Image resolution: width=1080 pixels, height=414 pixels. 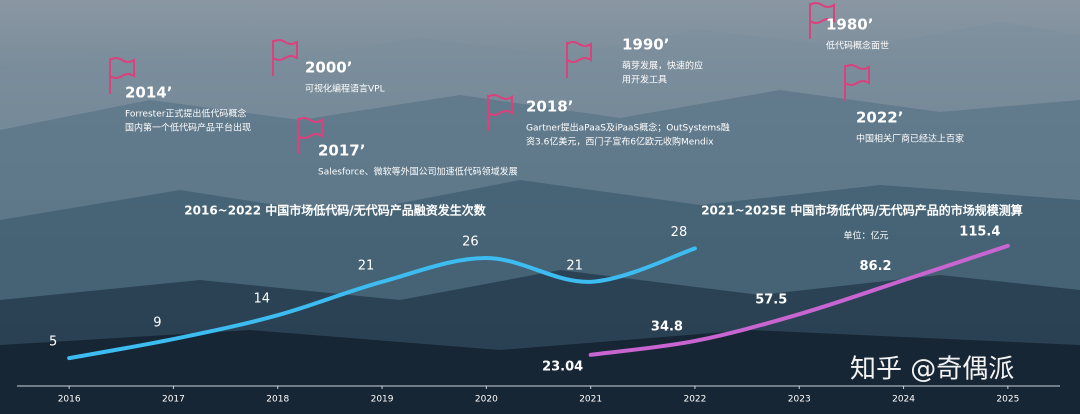 What do you see at coordinates (277, 400) in the screenshot?
I see `x-tick-label: 2018` at bounding box center [277, 400].